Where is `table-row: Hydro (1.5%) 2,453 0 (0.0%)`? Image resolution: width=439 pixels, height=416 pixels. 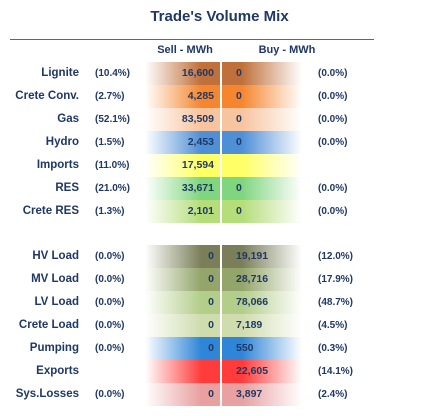
table-row: Hydro (1.5%) 2,453 0 (0.0%) is located at coordinates (219, 142).